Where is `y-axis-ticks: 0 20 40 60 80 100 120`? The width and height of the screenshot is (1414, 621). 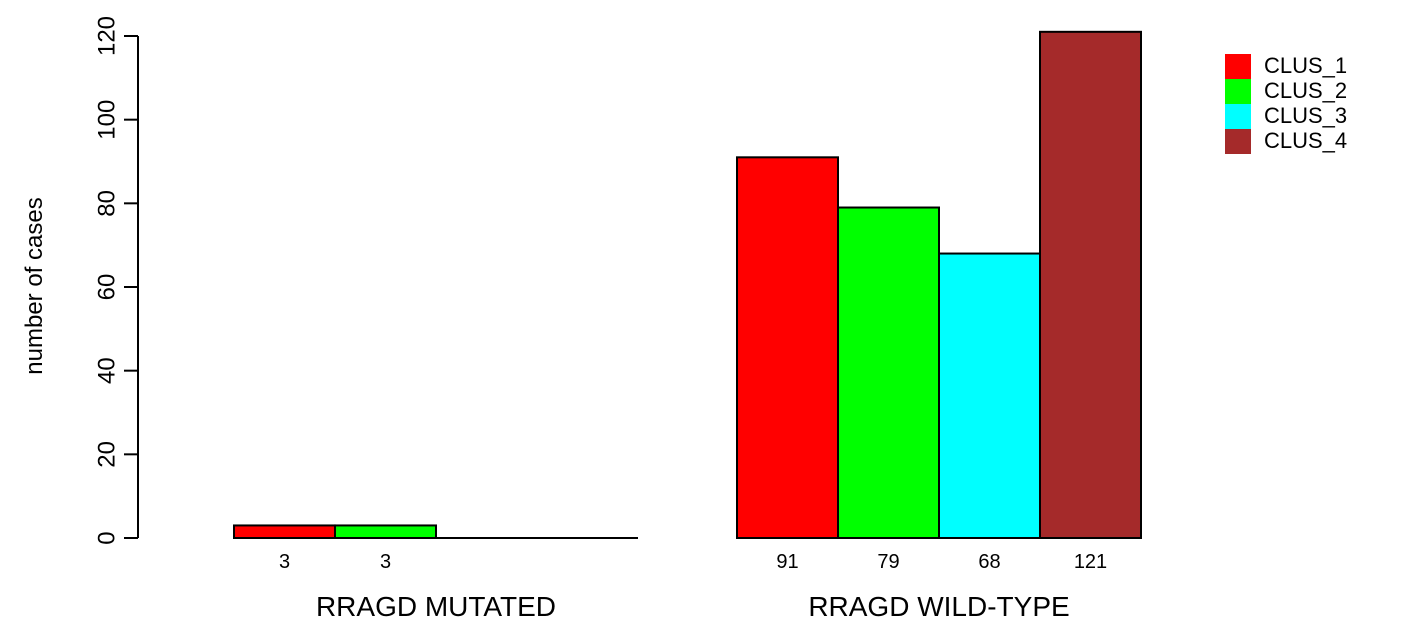 y-axis-ticks: 0 20 40 60 80 100 120 is located at coordinates (115, 280).